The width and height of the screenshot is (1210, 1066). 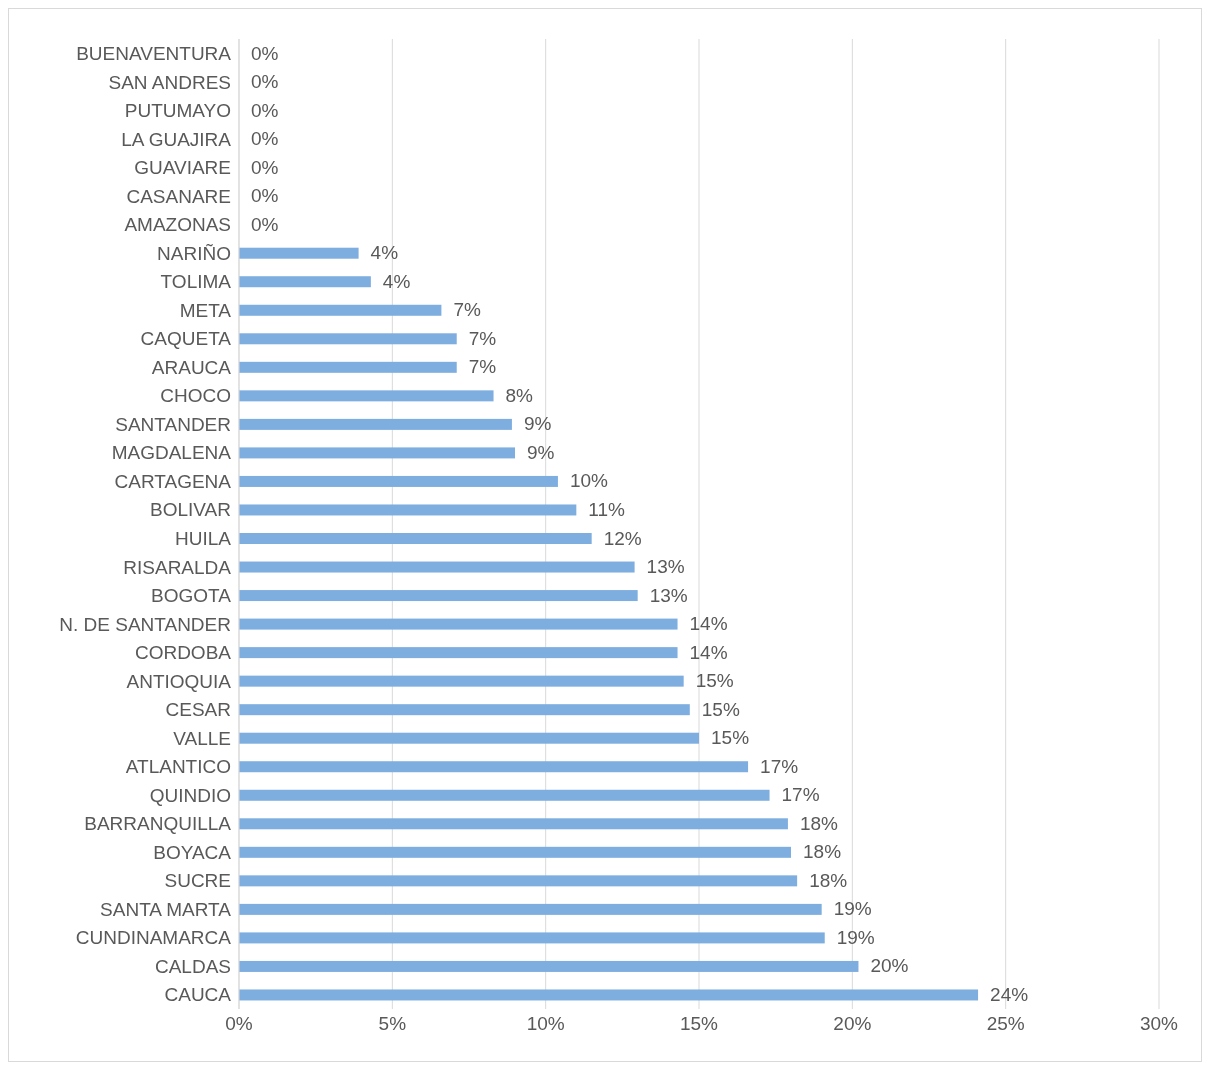 What do you see at coordinates (171, 453) in the screenshot?
I see `y-tick-label: MAGDALENA` at bounding box center [171, 453].